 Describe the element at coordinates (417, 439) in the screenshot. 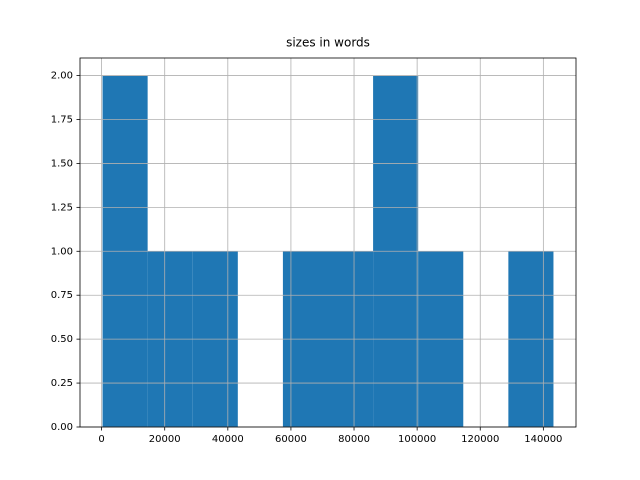

I see `x-tick-label: 100000` at that location.